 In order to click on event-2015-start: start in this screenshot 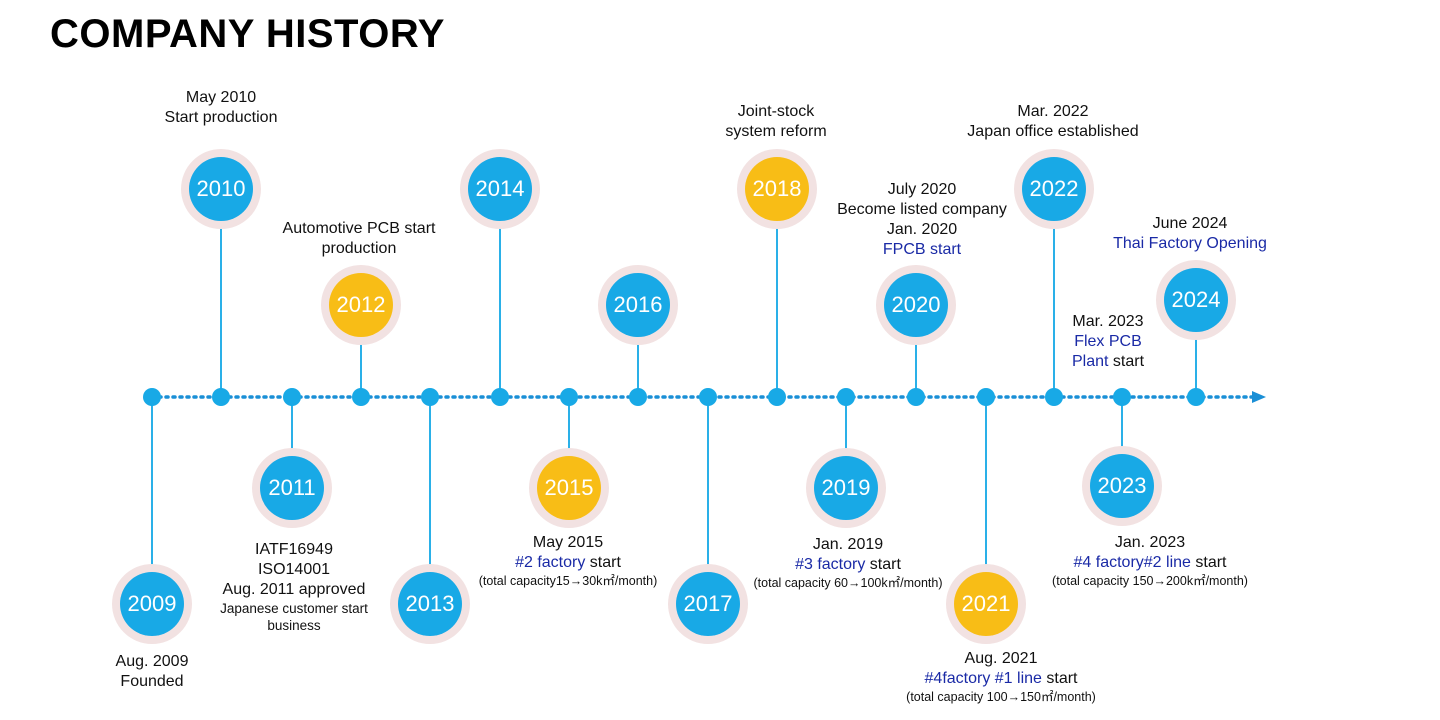, I will do `click(603, 562)`.